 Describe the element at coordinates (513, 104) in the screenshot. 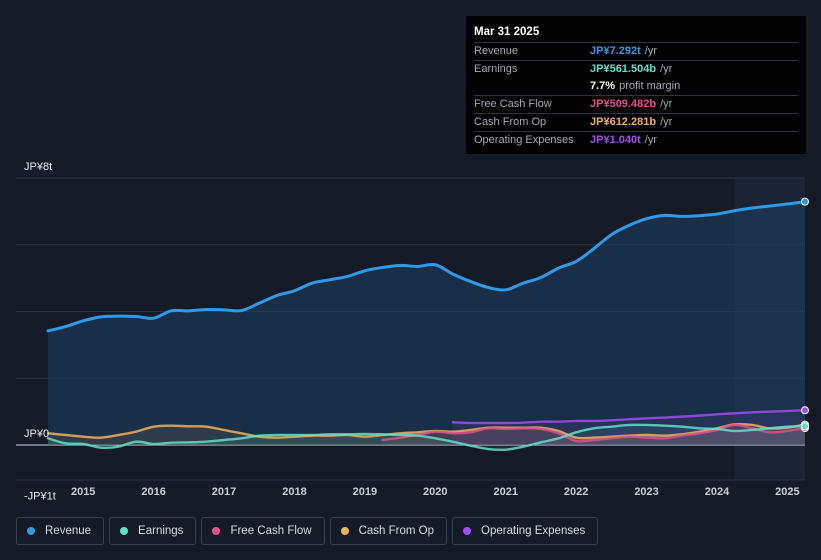

I see `tooltip-row-label: Free Cash Flow` at that location.